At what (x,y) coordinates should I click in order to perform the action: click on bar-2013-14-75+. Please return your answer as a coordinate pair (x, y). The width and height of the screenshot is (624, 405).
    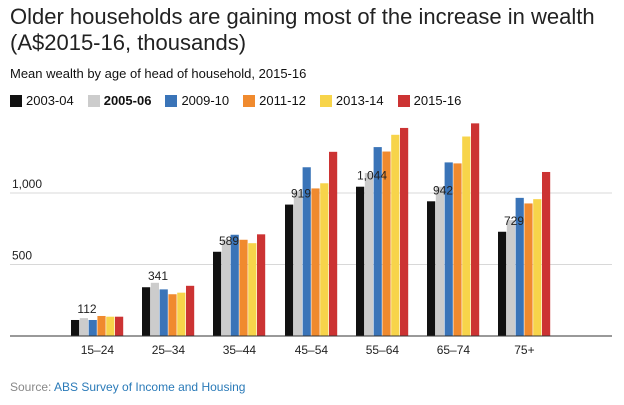
    Looking at the image, I should click on (537, 267).